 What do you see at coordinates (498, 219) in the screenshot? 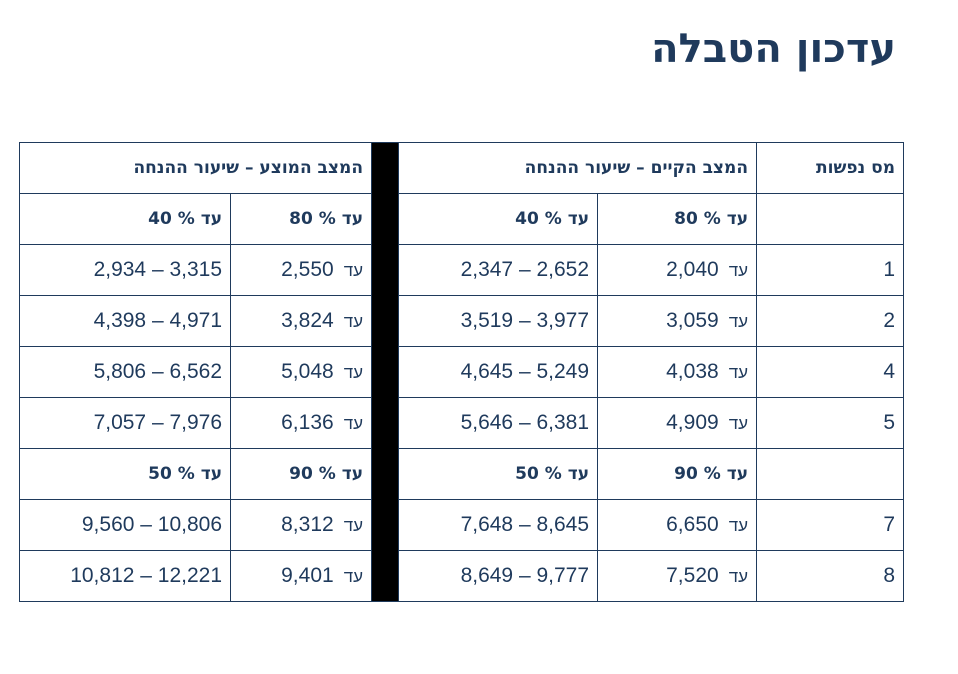
I see `subheader-current-low: עד % 40` at bounding box center [498, 219].